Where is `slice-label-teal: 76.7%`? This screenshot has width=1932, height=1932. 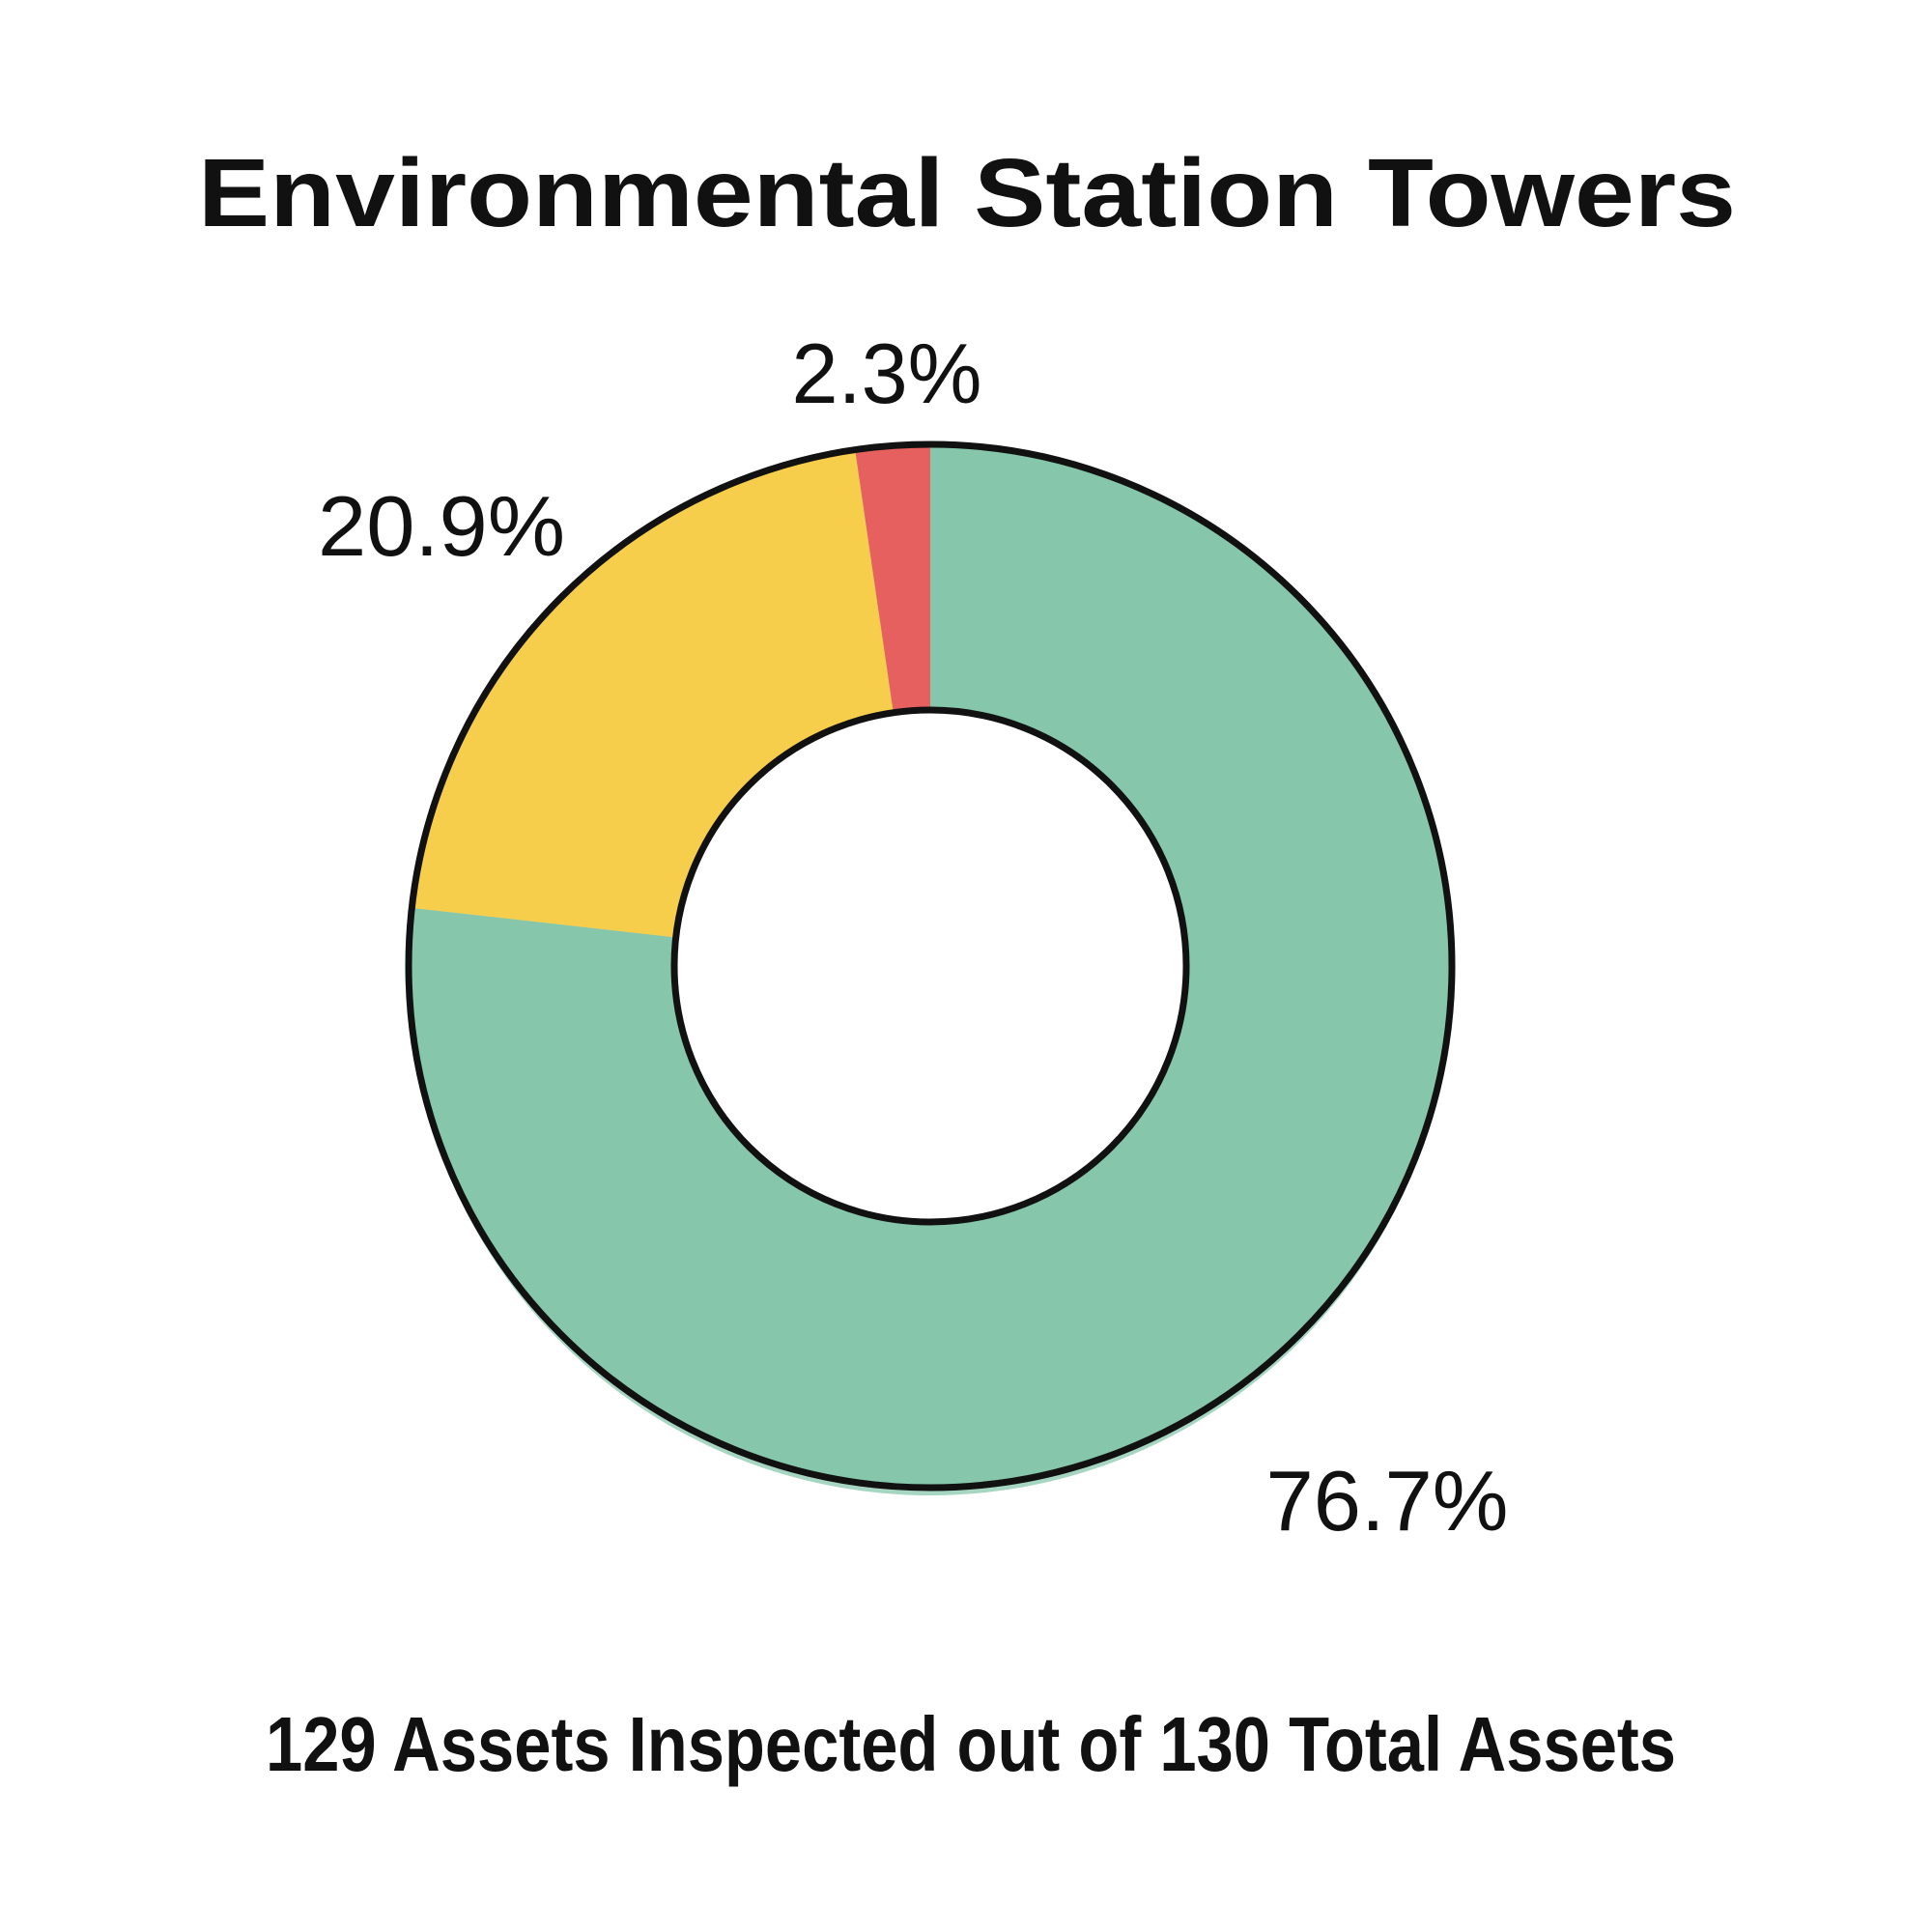
slice-label-teal: 76.7% is located at coordinates (1387, 1500).